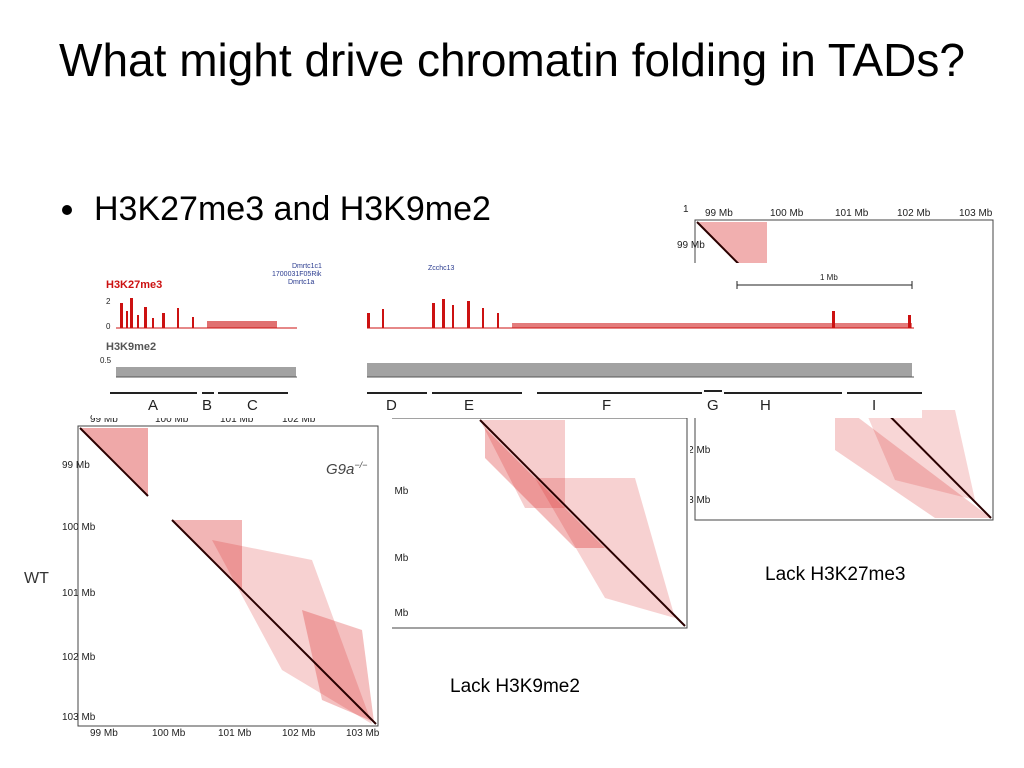 Image resolution: width=1024 pixels, height=768 pixels. Describe the element at coordinates (441, 268) in the screenshot. I see `gene-label-4: Zcchc13` at that location.